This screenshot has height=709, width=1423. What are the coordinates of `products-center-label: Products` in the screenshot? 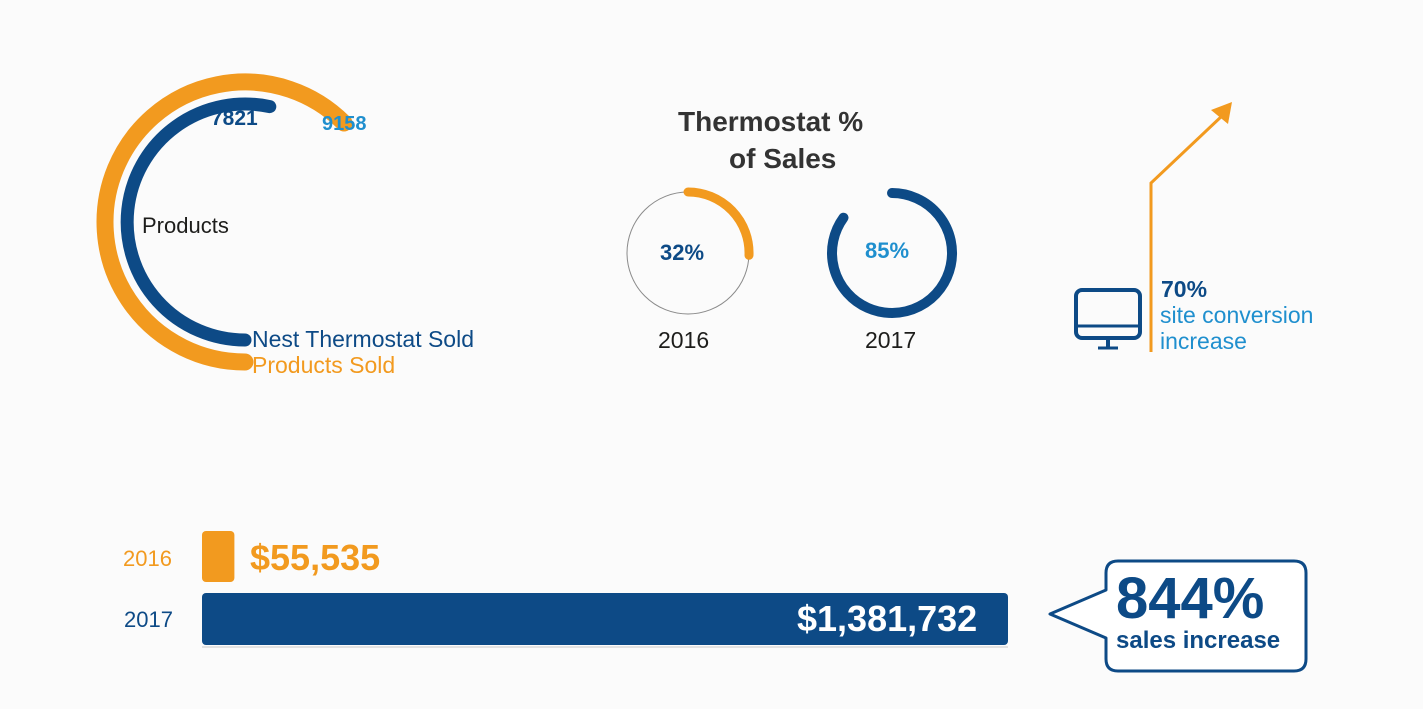 It's located at (185, 225).